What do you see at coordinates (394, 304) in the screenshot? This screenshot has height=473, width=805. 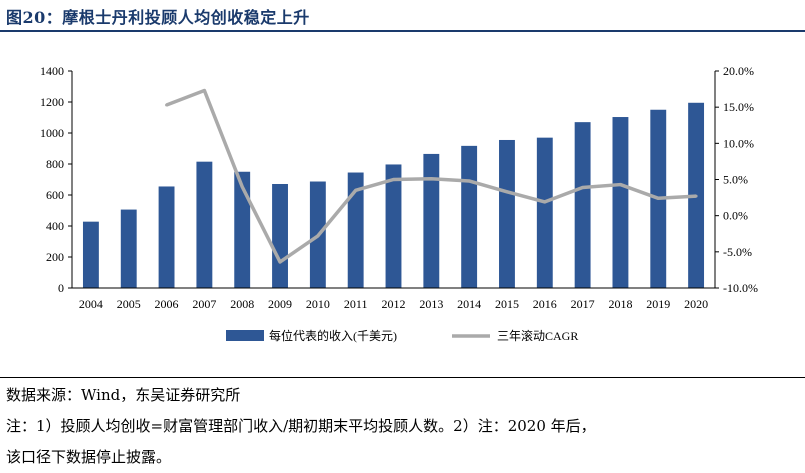 I see `x-tick-label: 2012` at bounding box center [394, 304].